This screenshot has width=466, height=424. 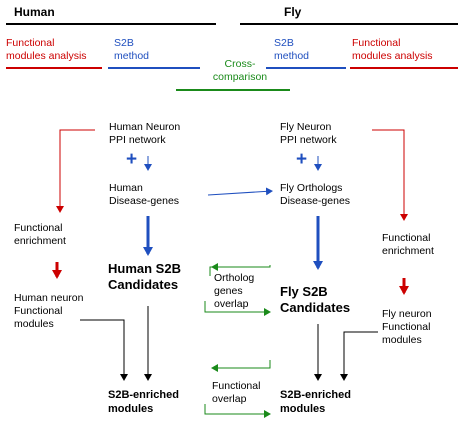 I want to click on ortholog-overlap-bottom-line, so click(x=237, y=308).